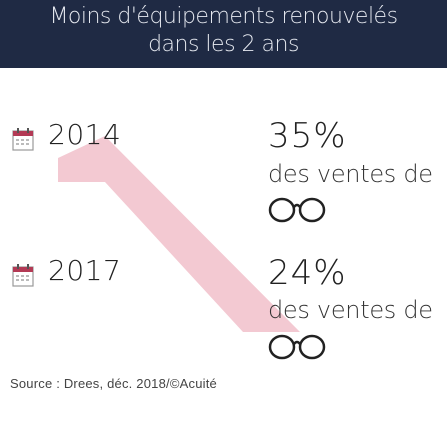 The width and height of the screenshot is (447, 423). Describe the element at coordinates (223, 16) in the screenshot. I see `title-line-1: Moins d'équipements renouvelés` at that location.